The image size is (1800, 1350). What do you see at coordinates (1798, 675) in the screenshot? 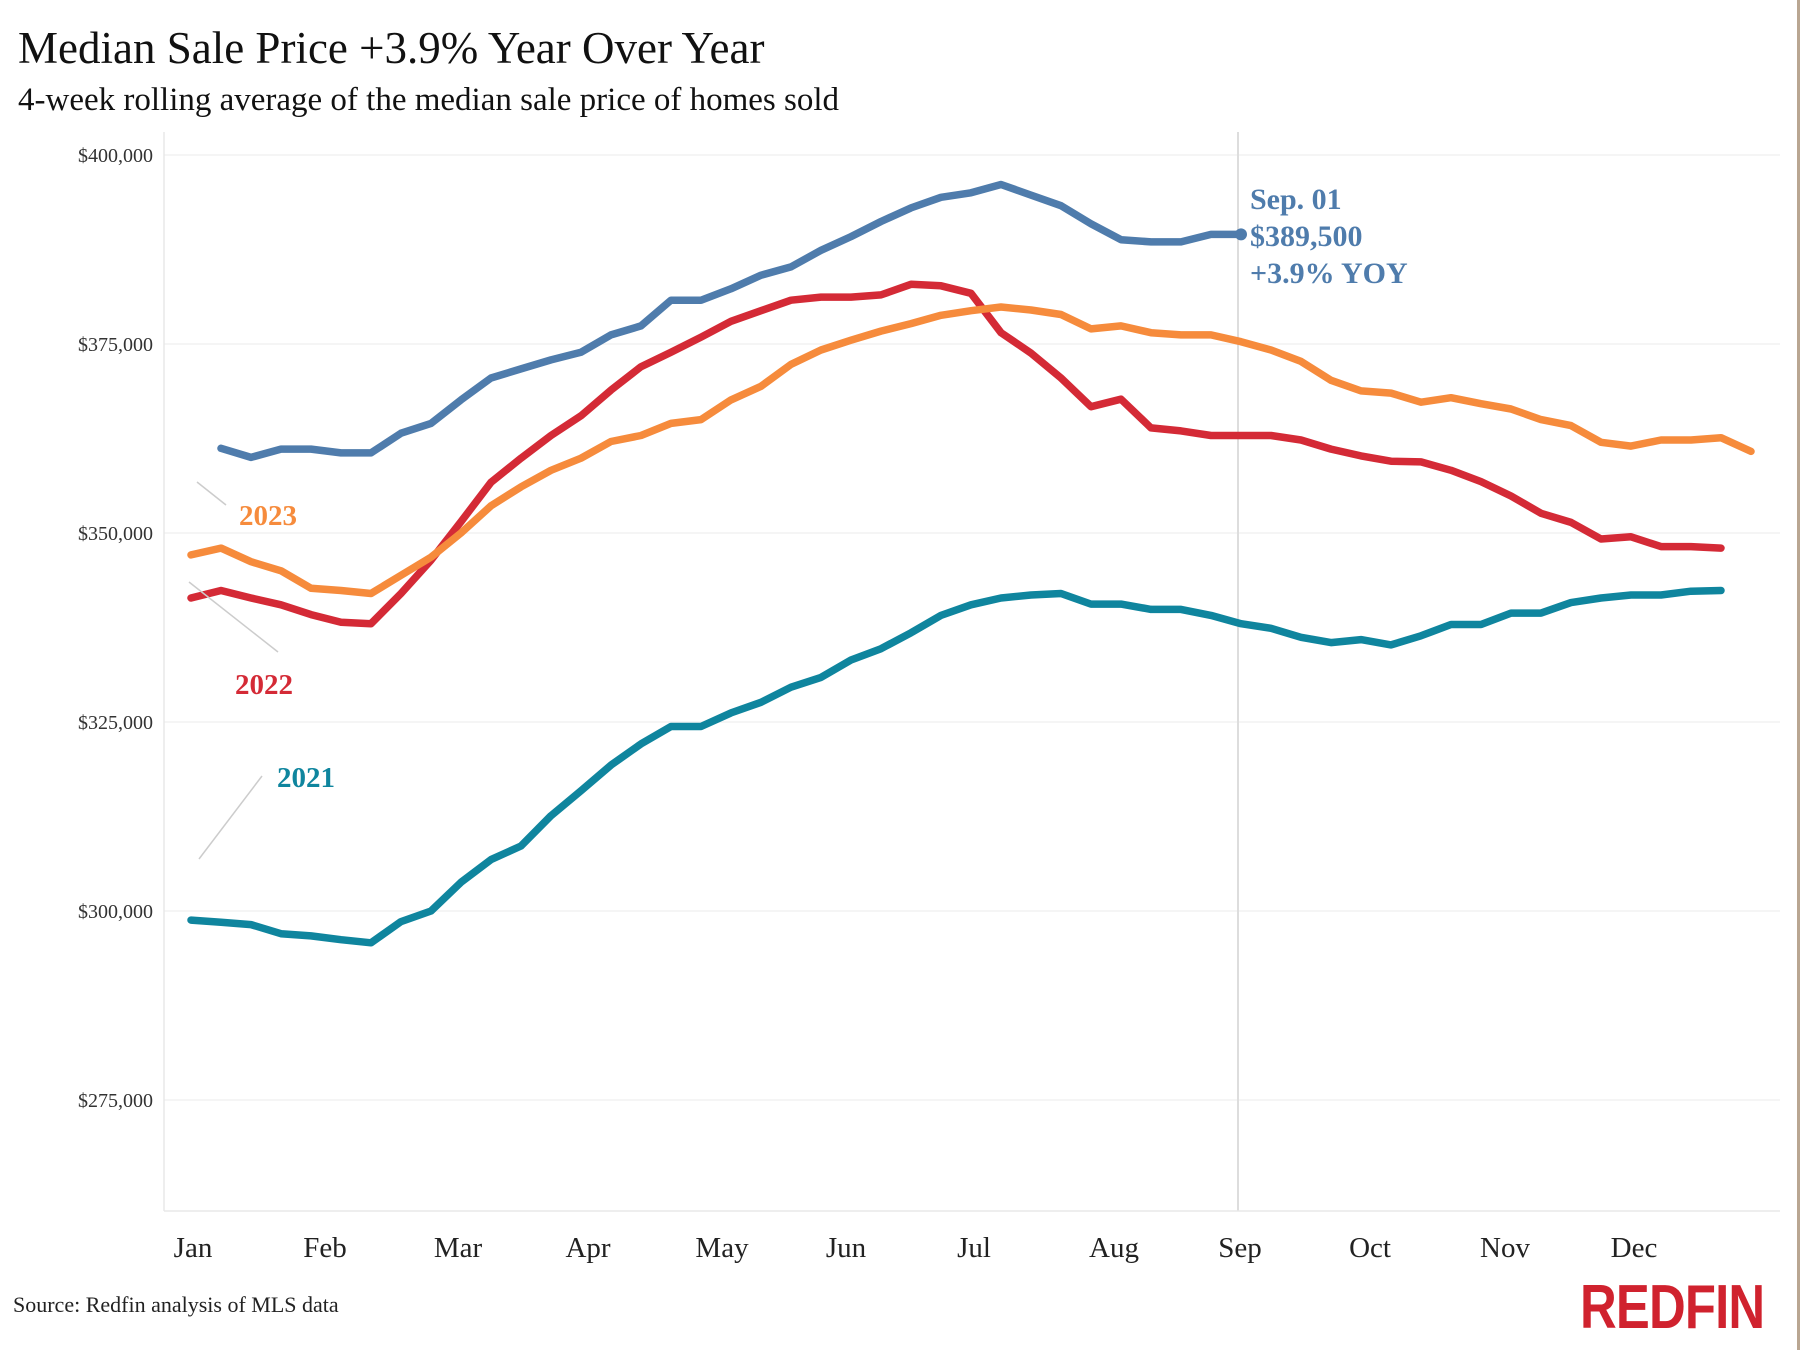
I see `right-edge-strip` at bounding box center [1798, 675].